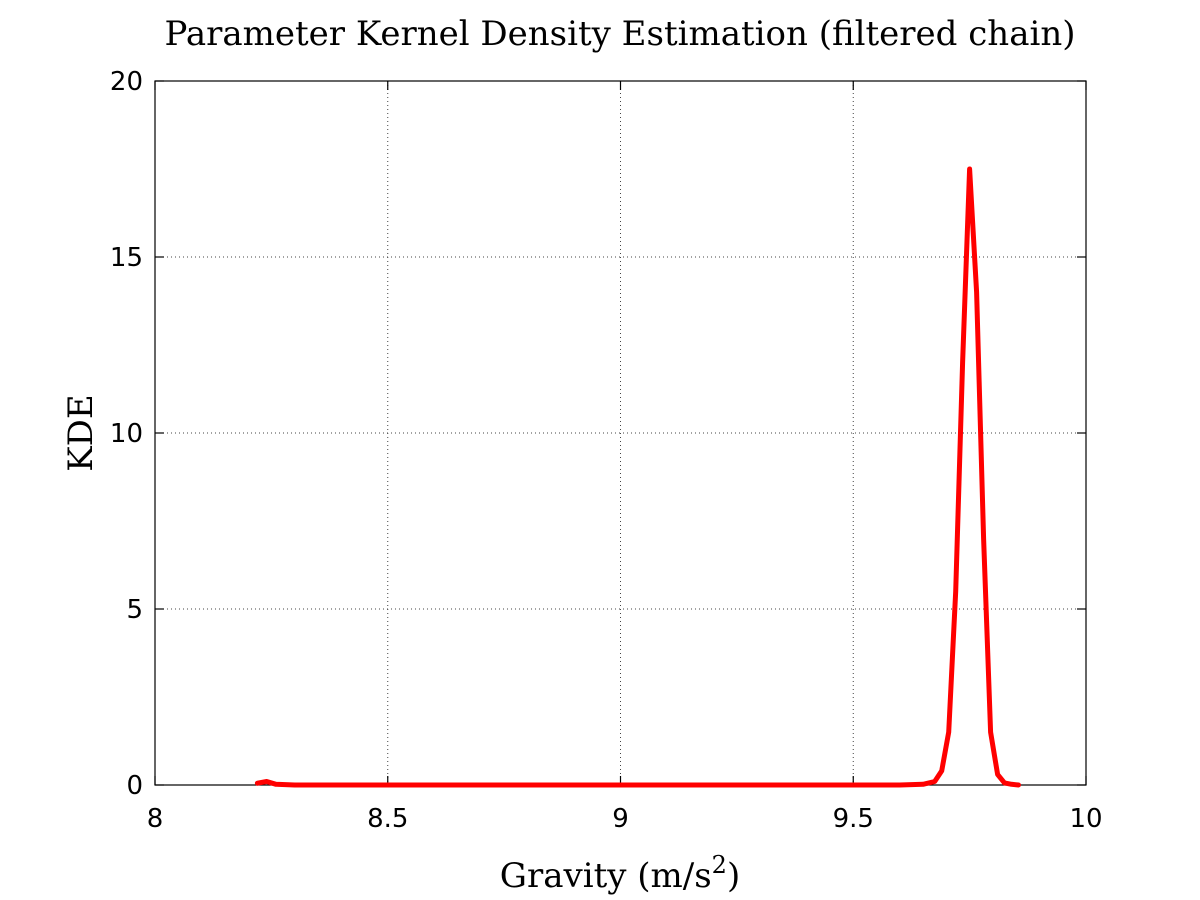  Describe the element at coordinates (387, 819) in the screenshot. I see `x-tick-label: 8.5` at that location.